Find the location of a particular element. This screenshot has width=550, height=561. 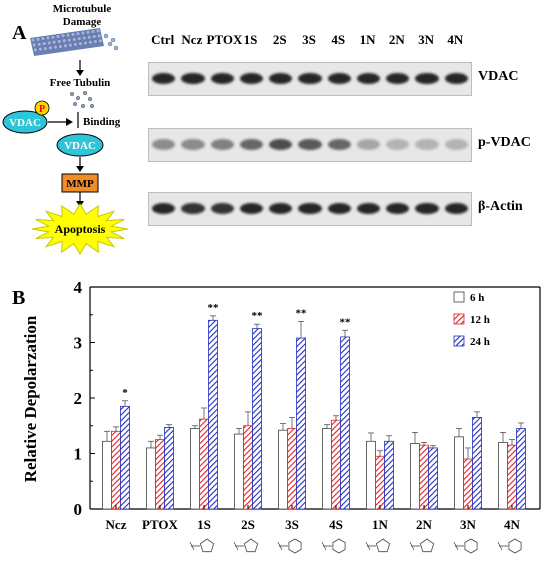

lane-label-ctrl: Ctrl is located at coordinates (163, 39).